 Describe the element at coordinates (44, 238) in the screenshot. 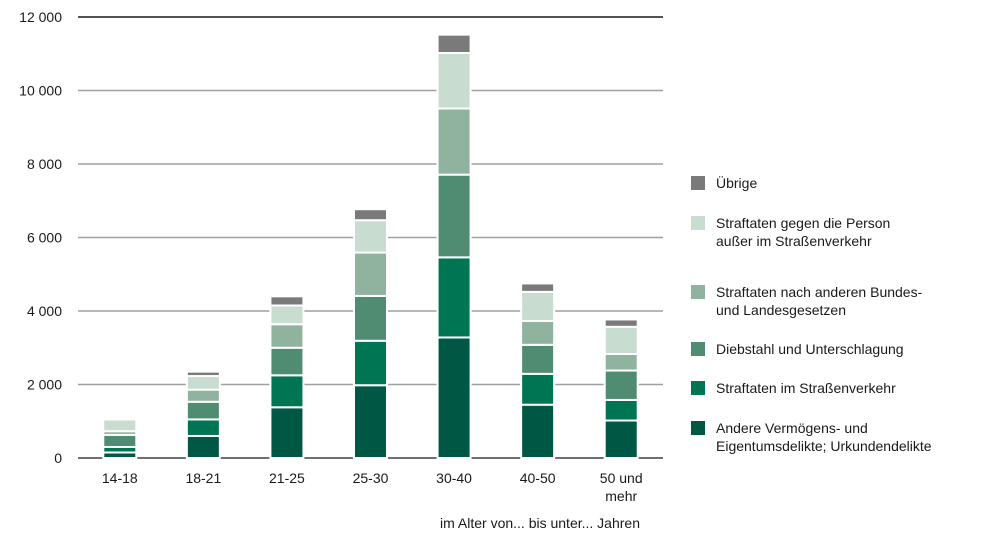

I see `y-tick-label: 6 000` at that location.